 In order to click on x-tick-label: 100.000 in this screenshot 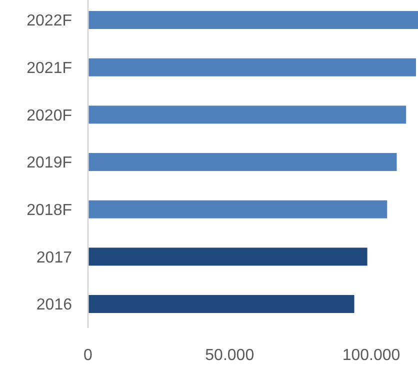, I will do `click(371, 355)`.